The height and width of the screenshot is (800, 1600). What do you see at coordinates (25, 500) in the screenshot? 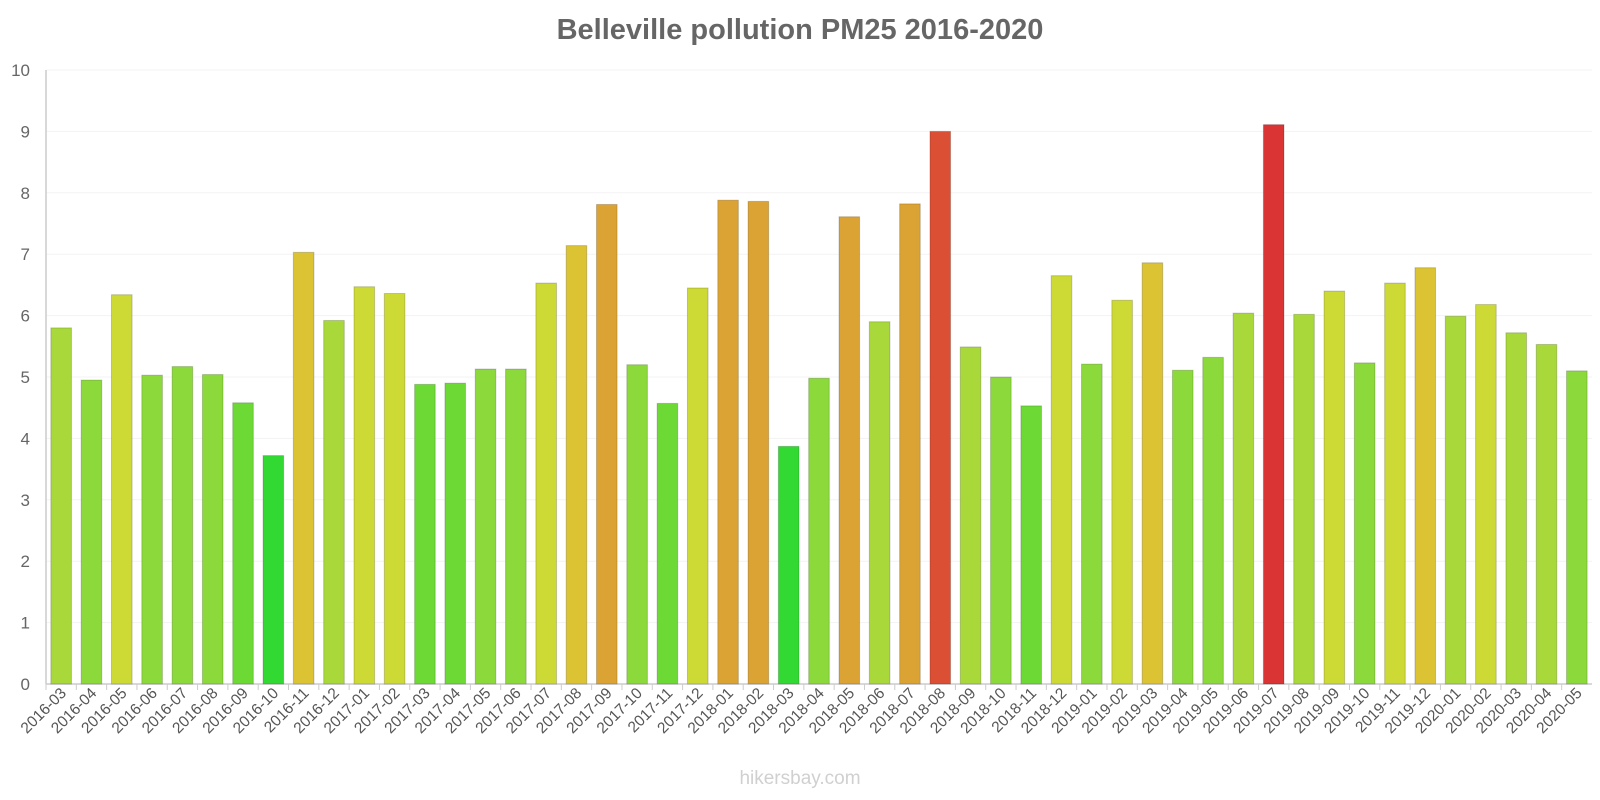
I see `y-tick-label: 3` at bounding box center [25, 500].